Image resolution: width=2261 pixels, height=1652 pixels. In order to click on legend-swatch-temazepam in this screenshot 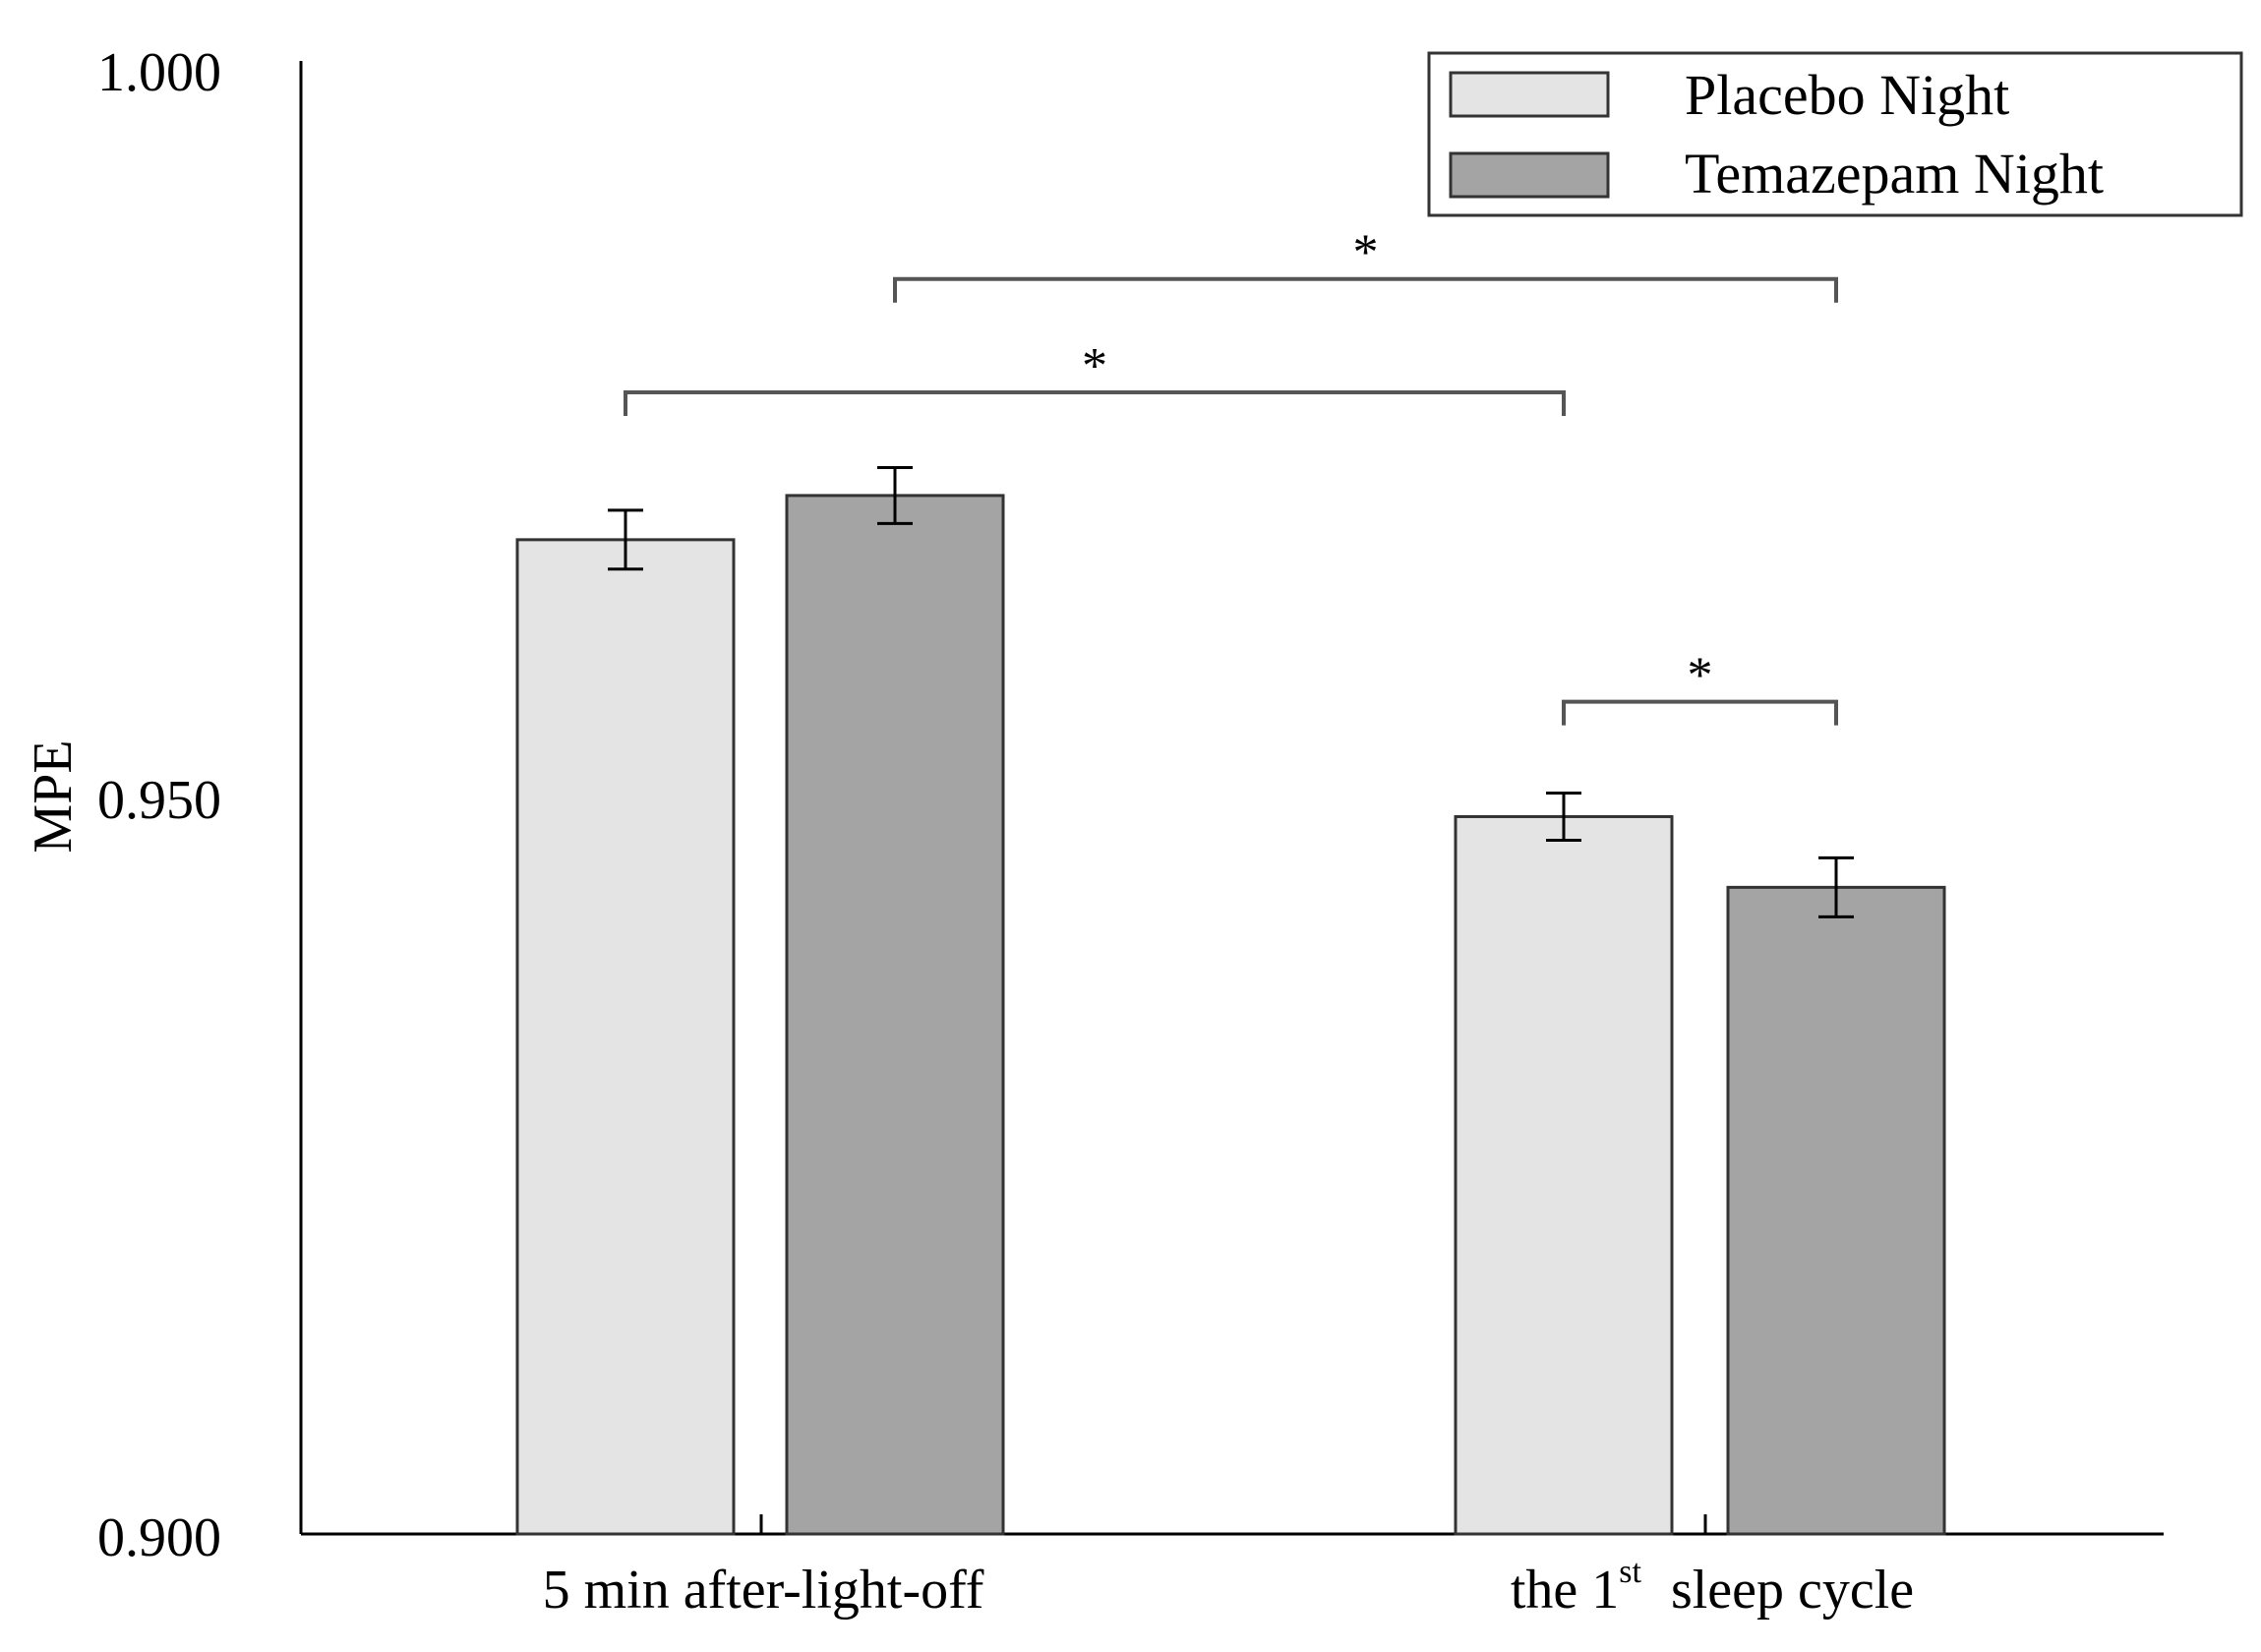, I will do `click(1529, 175)`.